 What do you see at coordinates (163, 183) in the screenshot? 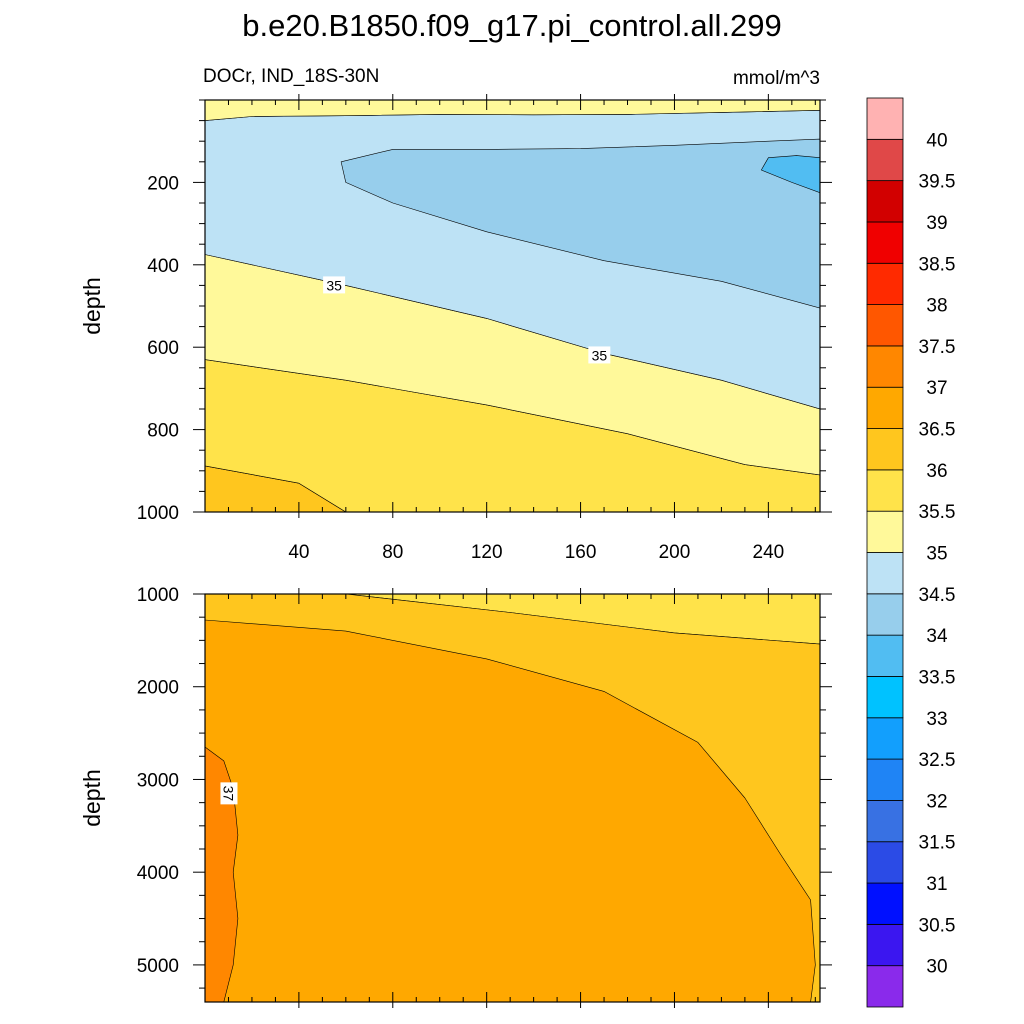
I see `y-tick-label: 200` at bounding box center [163, 183].